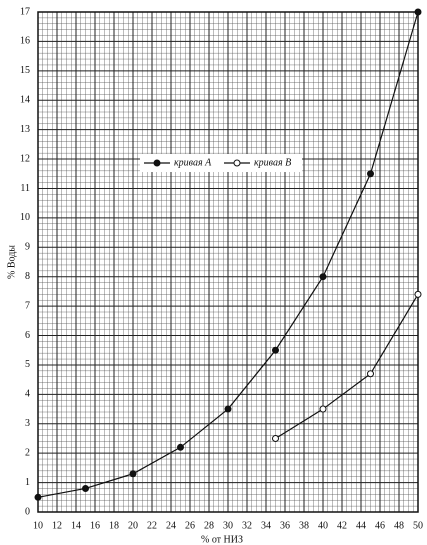  Describe the element at coordinates (27, 511) in the screenshot. I see `y-tick-label: 0` at that location.